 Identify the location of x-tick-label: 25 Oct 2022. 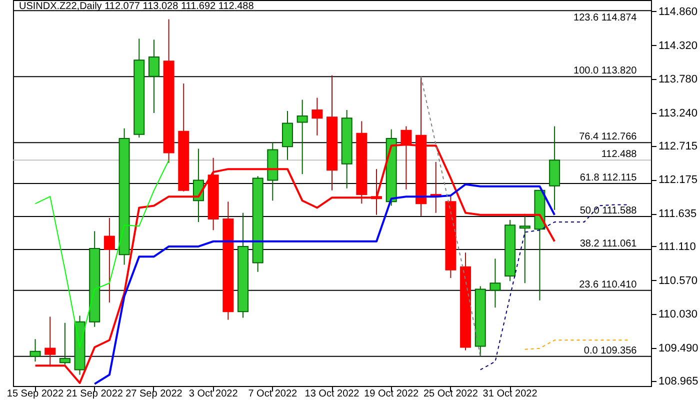
(450, 394).